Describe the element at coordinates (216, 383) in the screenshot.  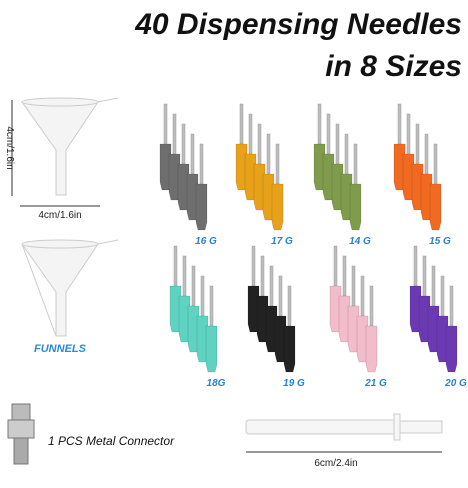
I see `gauge-label: 18G` at that location.